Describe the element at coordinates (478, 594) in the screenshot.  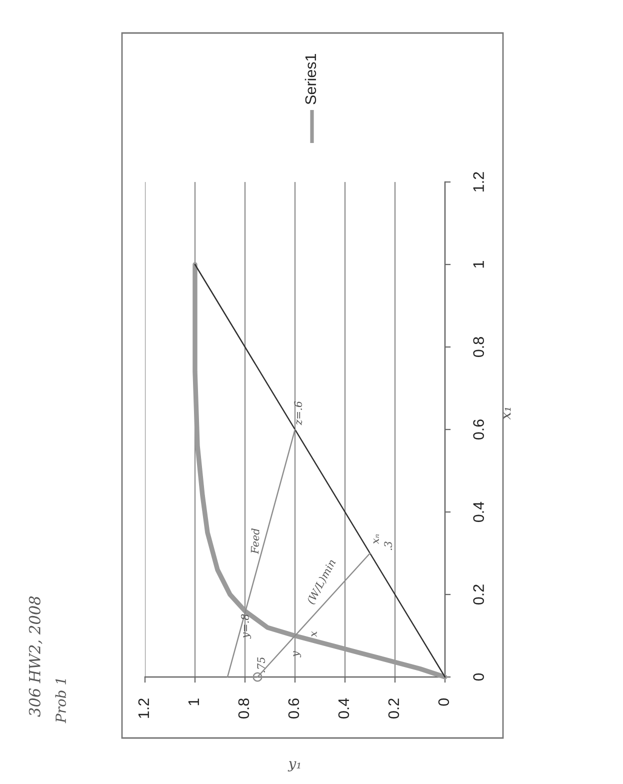
I see `y-tick-label: 0.2` at that location.